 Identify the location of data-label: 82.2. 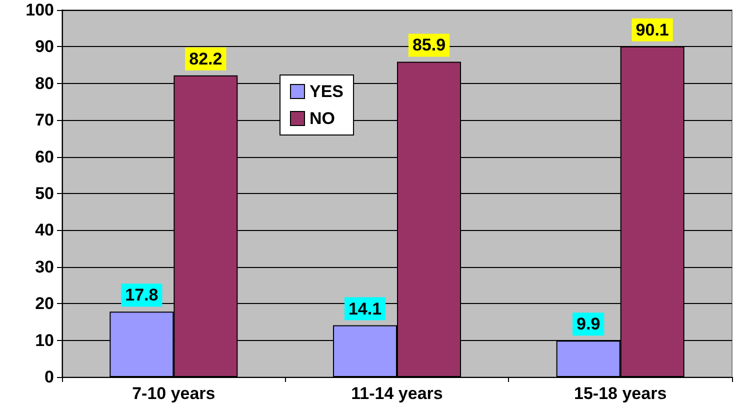
(205, 58).